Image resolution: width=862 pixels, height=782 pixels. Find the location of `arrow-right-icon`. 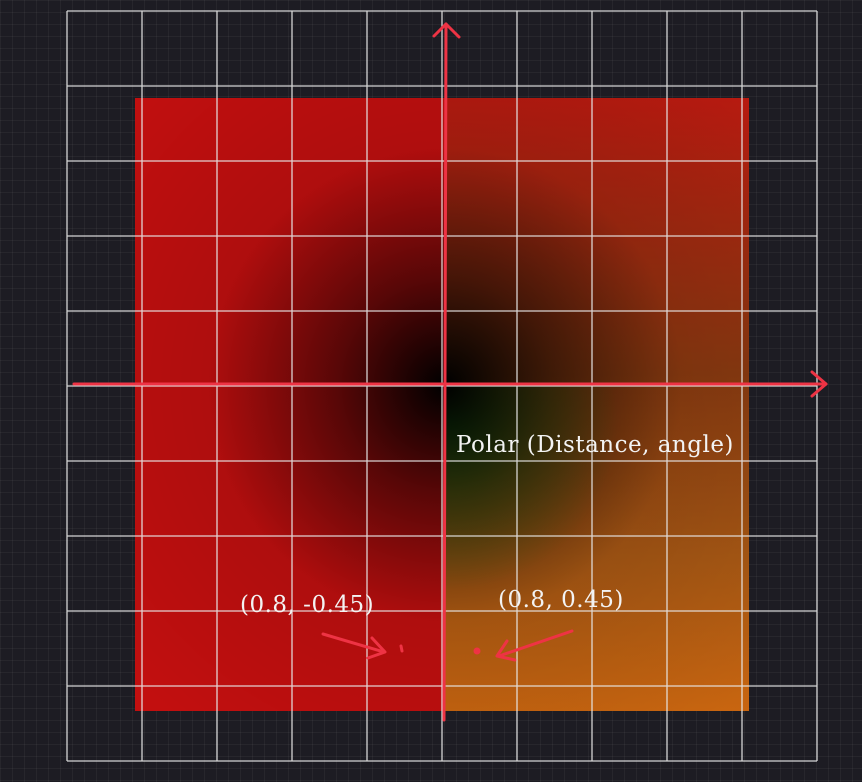

arrow-right-icon is located at coordinates (376, 648).